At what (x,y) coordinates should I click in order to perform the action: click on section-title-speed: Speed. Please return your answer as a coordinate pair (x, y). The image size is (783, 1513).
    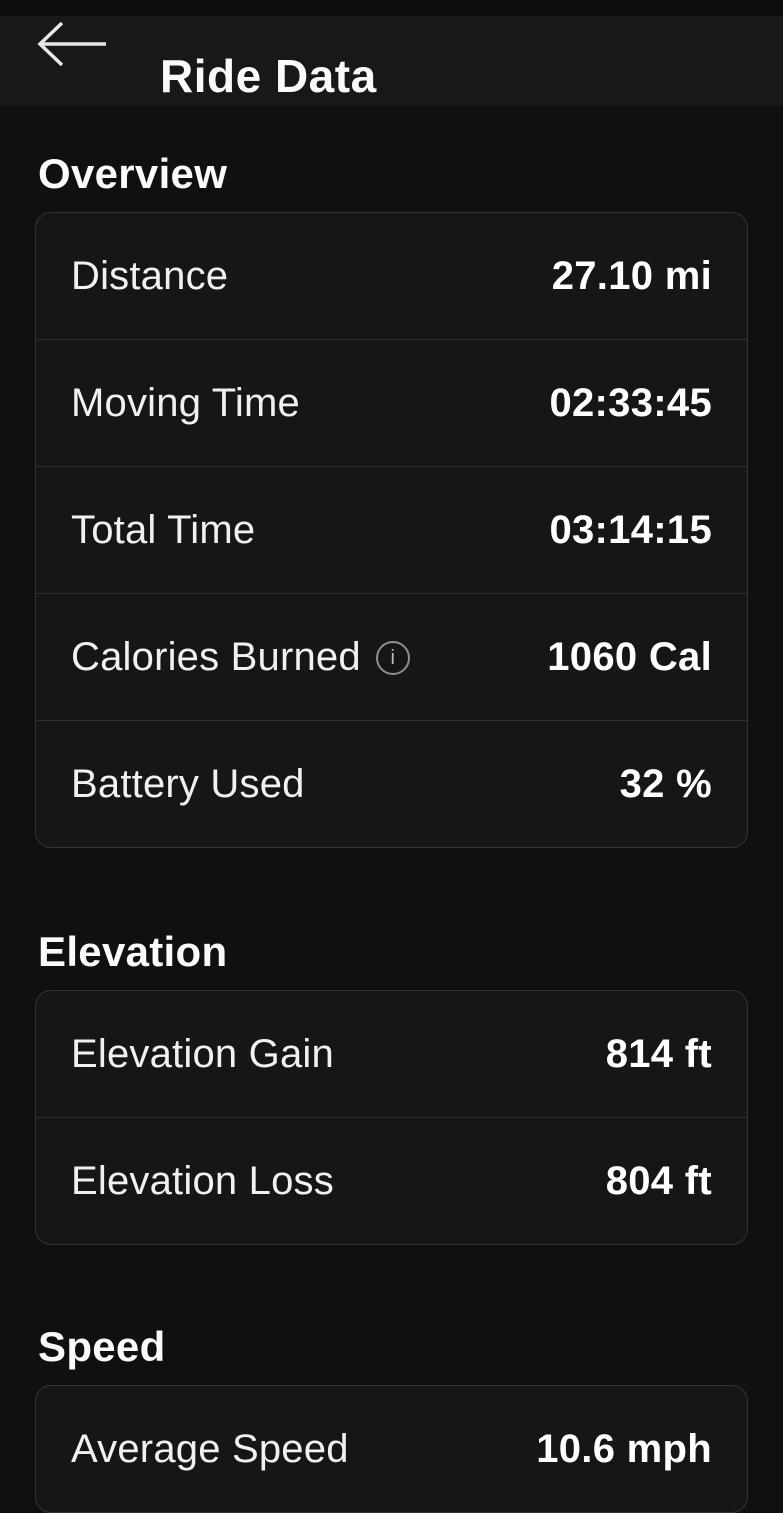
    Looking at the image, I should click on (102, 1346).